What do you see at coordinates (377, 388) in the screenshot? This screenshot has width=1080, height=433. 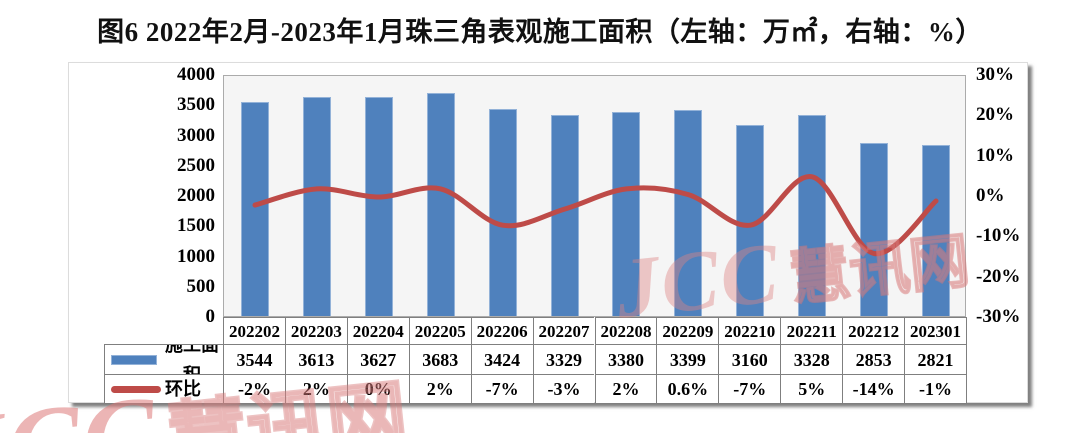 I see `value-cell-mom: 0%` at bounding box center [377, 388].